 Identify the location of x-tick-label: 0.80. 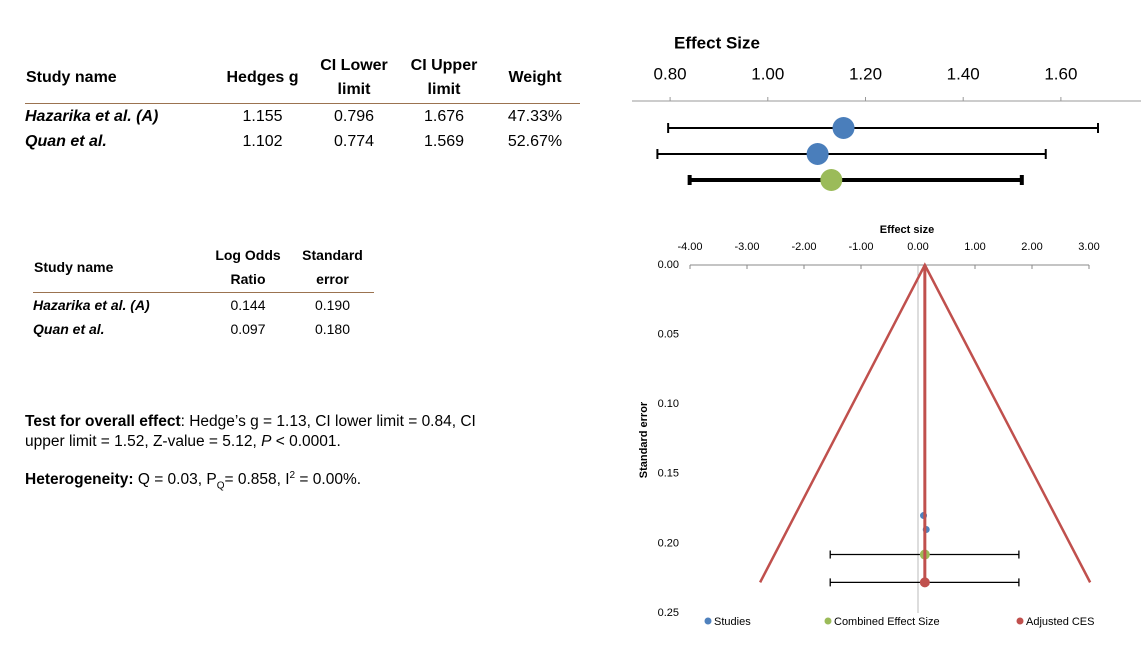
(670, 73).